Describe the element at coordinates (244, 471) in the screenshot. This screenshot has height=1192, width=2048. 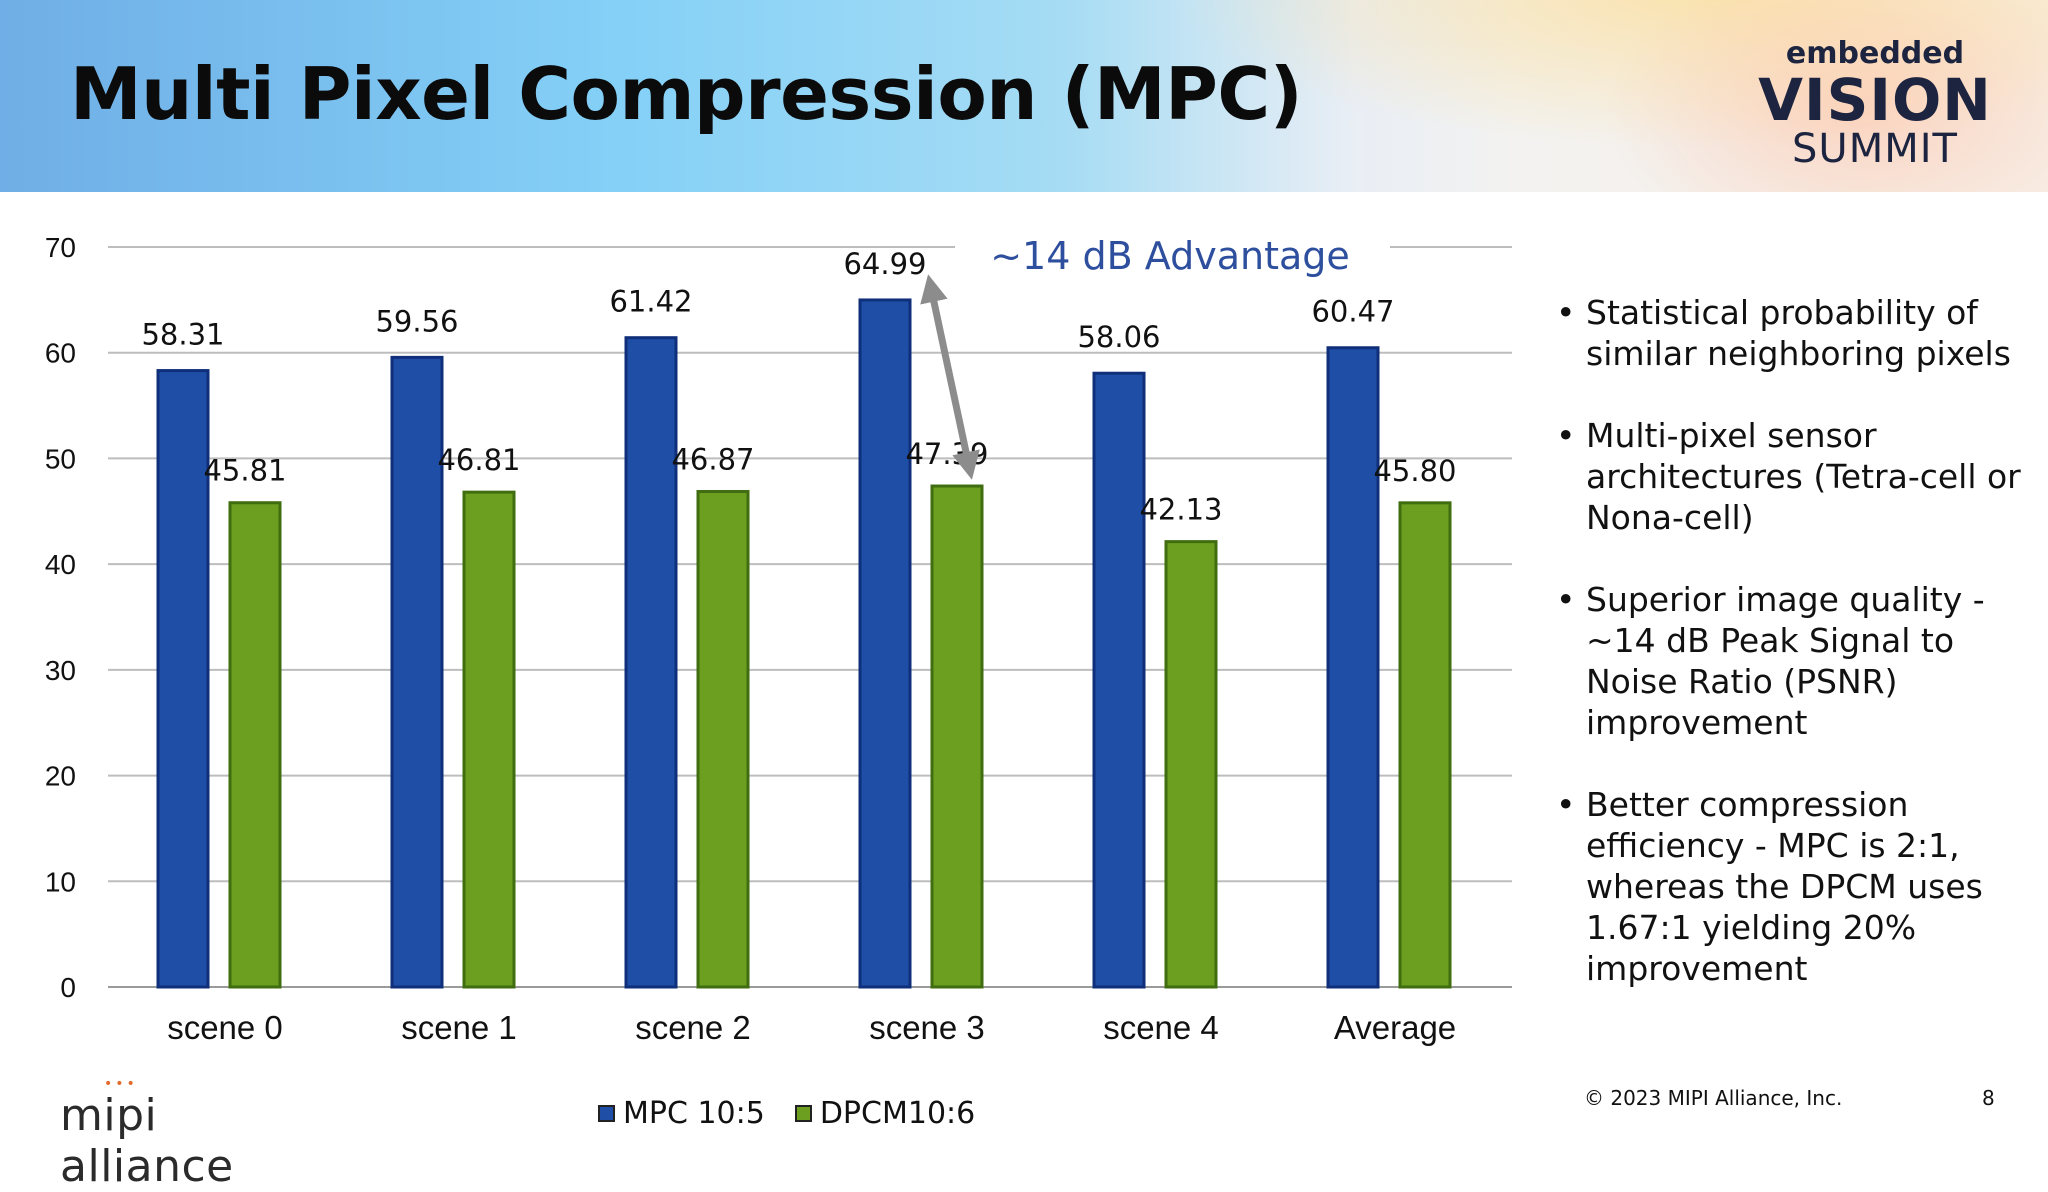
I see `data-label: 45.81` at that location.